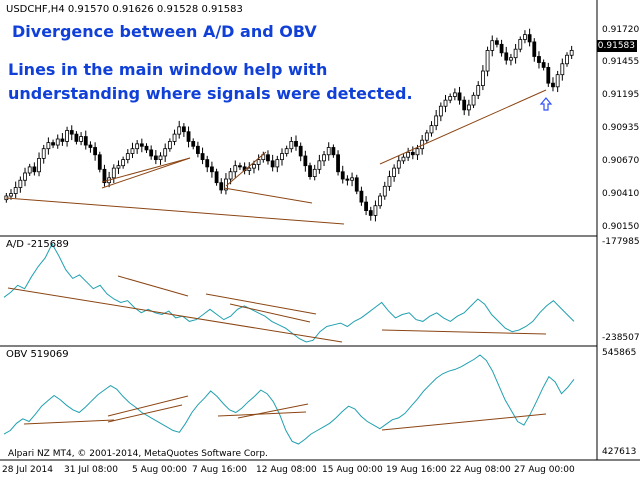 Image resolution: width=640 pixels, height=480 pixels. Describe the element at coordinates (546, 104) in the screenshot. I see `up-arrow-icon` at that location.